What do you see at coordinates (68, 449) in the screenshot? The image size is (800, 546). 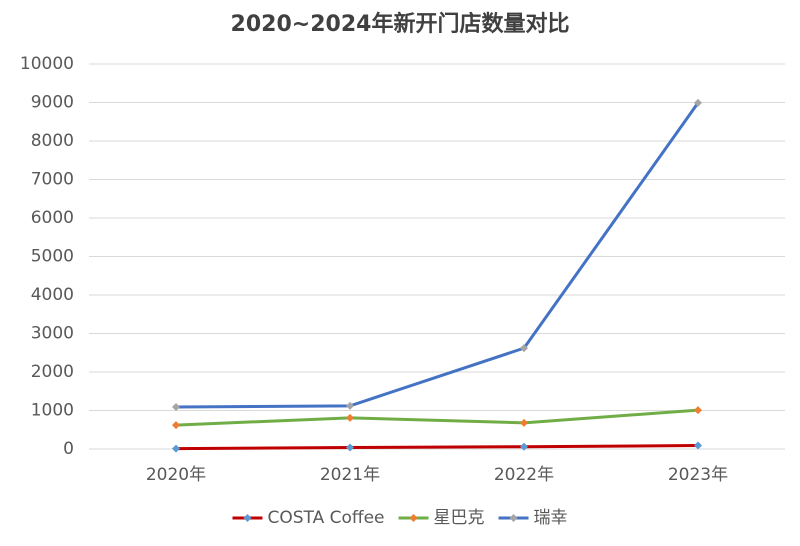 I see `y-tick-label: 0` at bounding box center [68, 449].